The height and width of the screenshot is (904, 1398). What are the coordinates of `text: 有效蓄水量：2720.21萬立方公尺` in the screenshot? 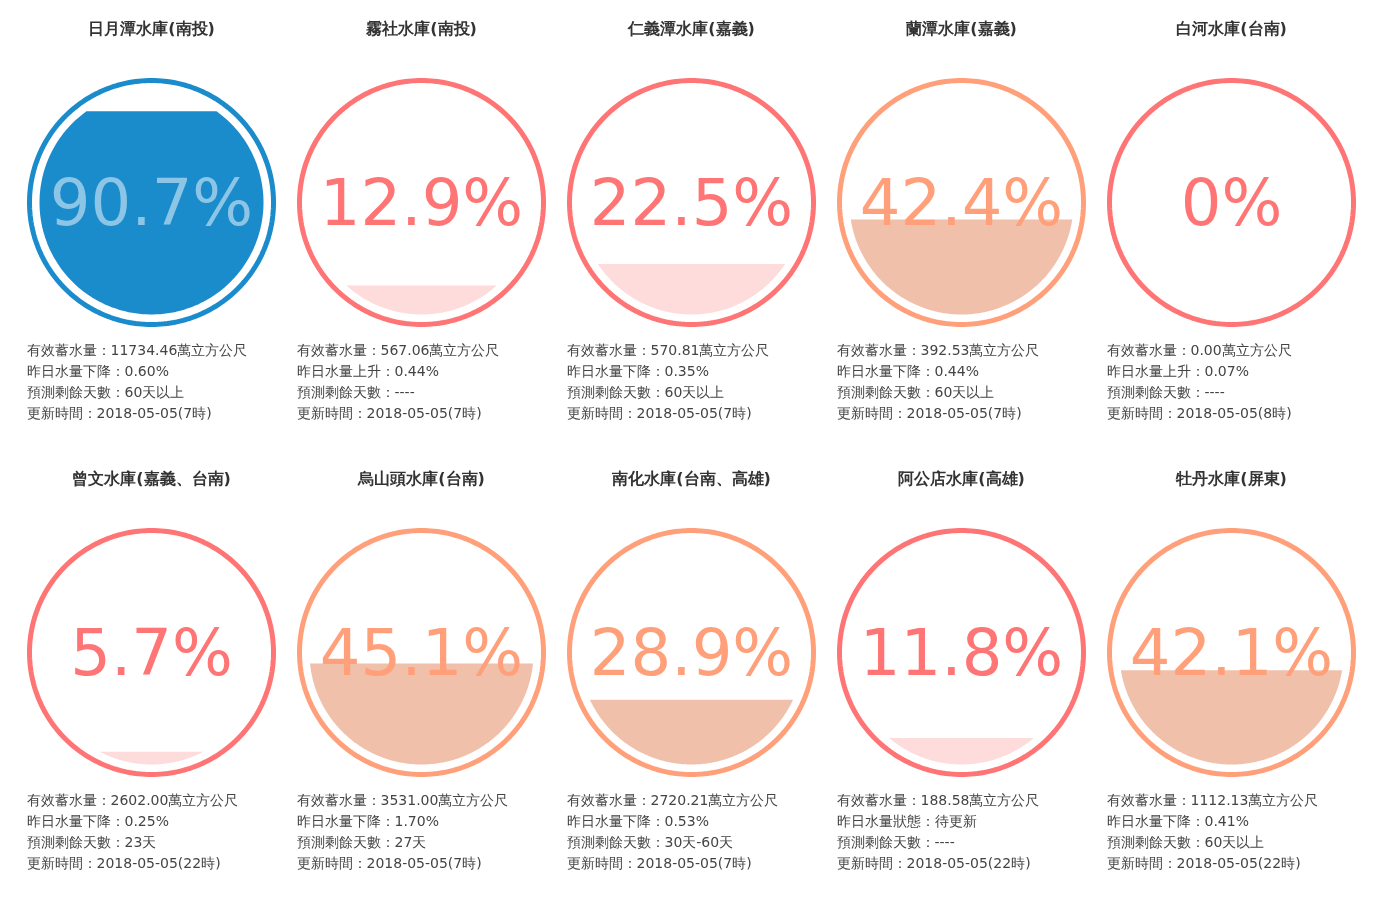 It's located at (672, 799).